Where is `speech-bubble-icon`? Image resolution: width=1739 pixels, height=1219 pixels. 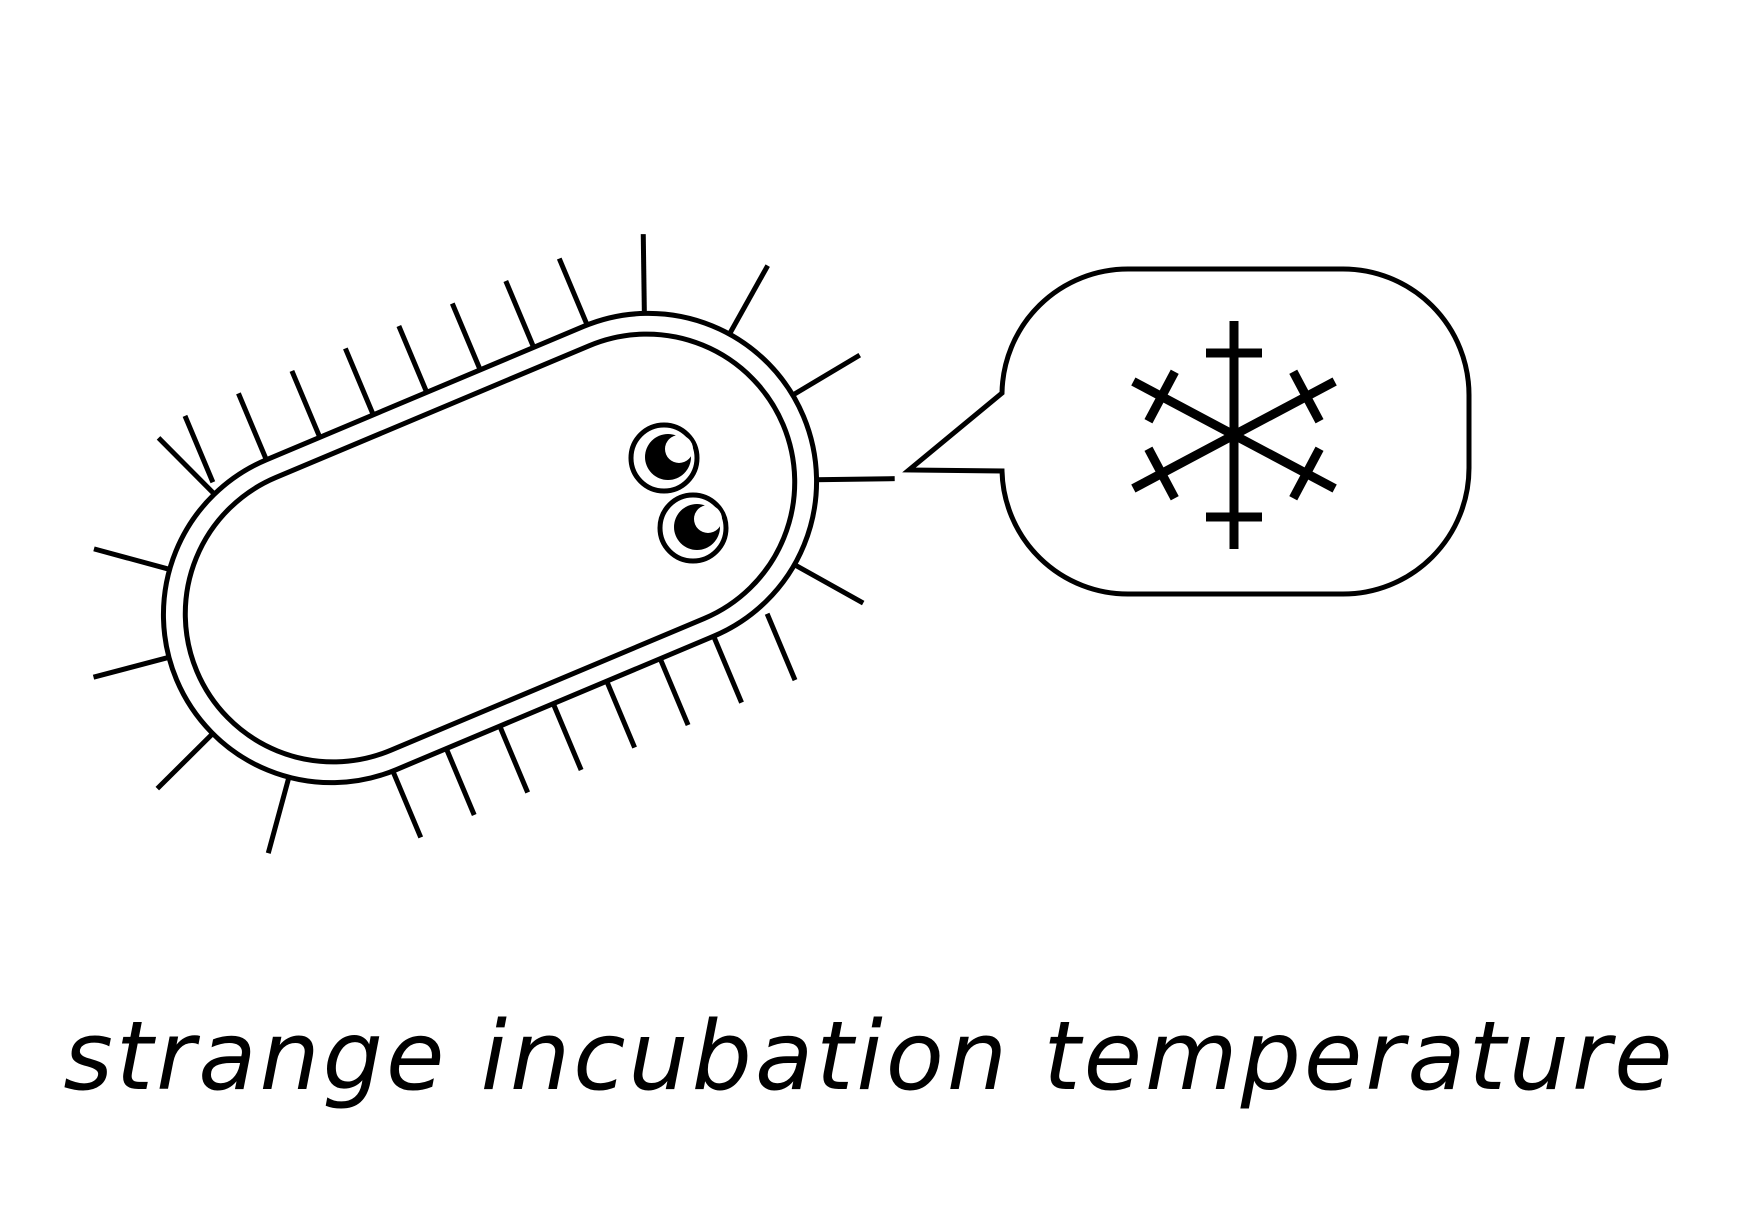
speech-bubble-icon is located at coordinates (1187, 431).